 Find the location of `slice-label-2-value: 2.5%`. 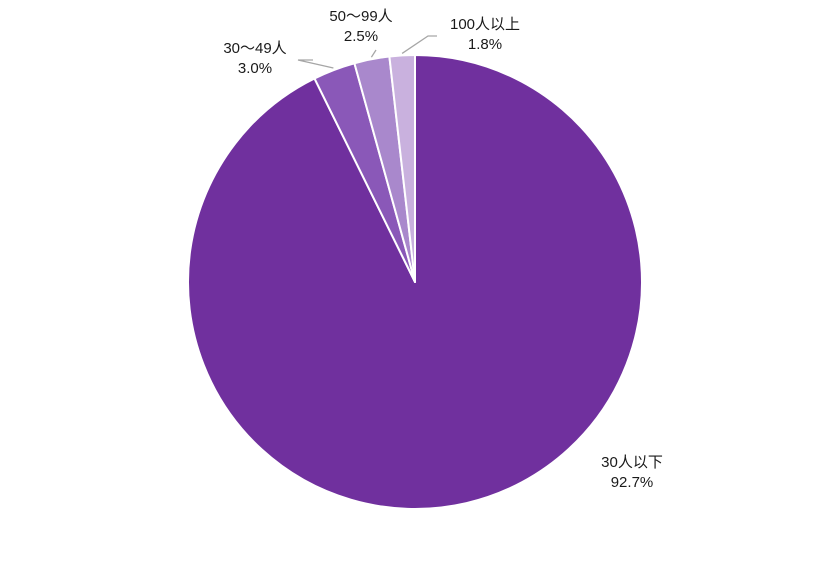

slice-label-2-value: 2.5% is located at coordinates (361, 36).